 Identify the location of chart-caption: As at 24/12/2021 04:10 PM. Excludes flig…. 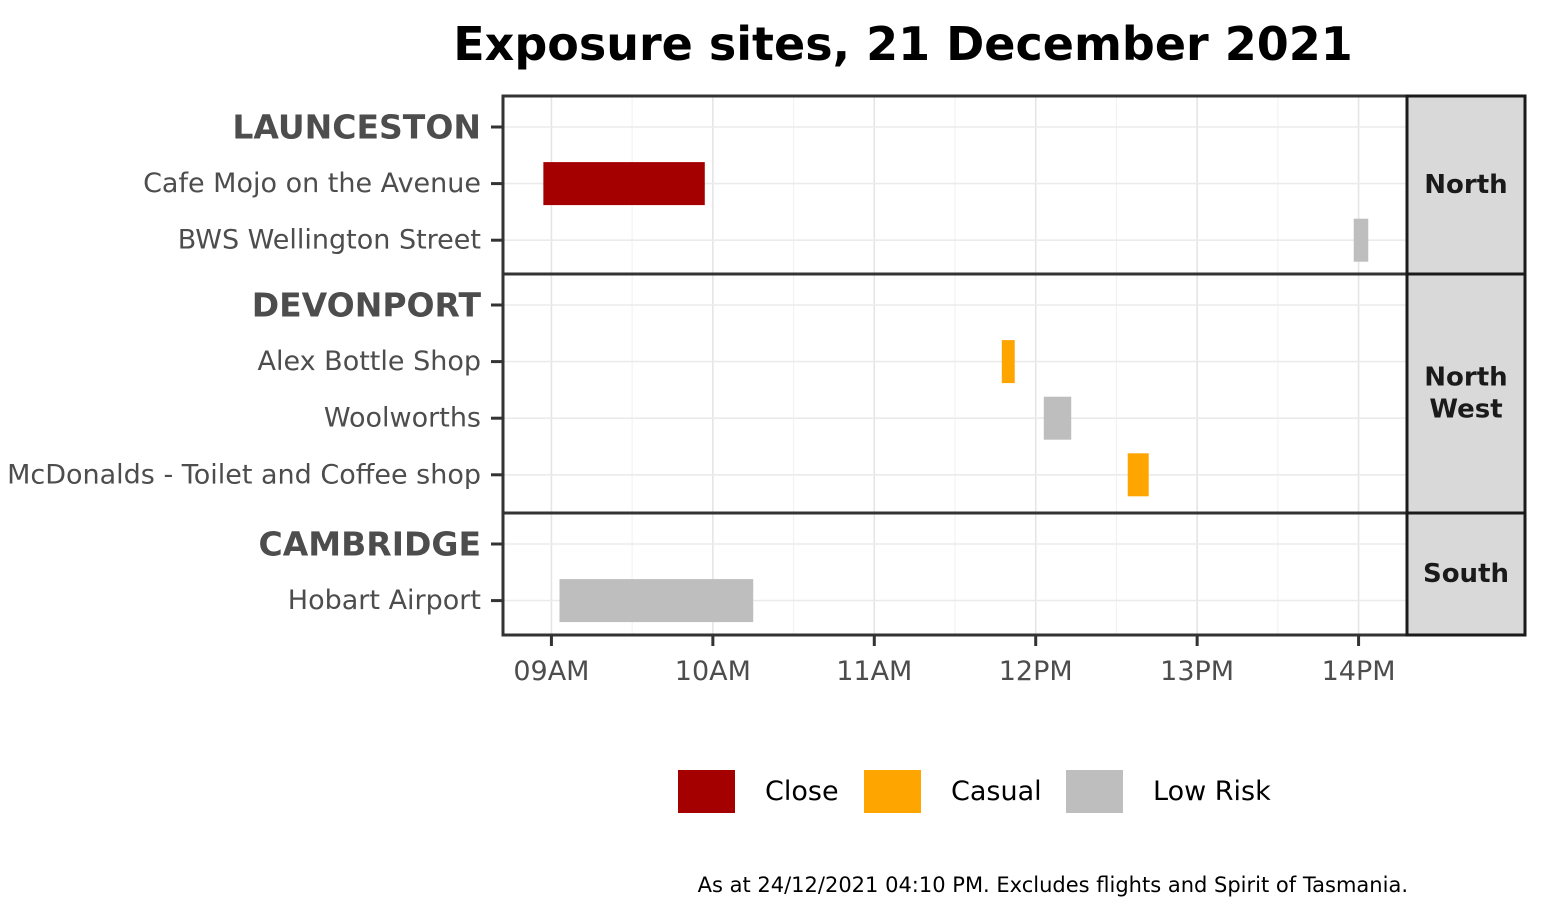
(1053, 885).